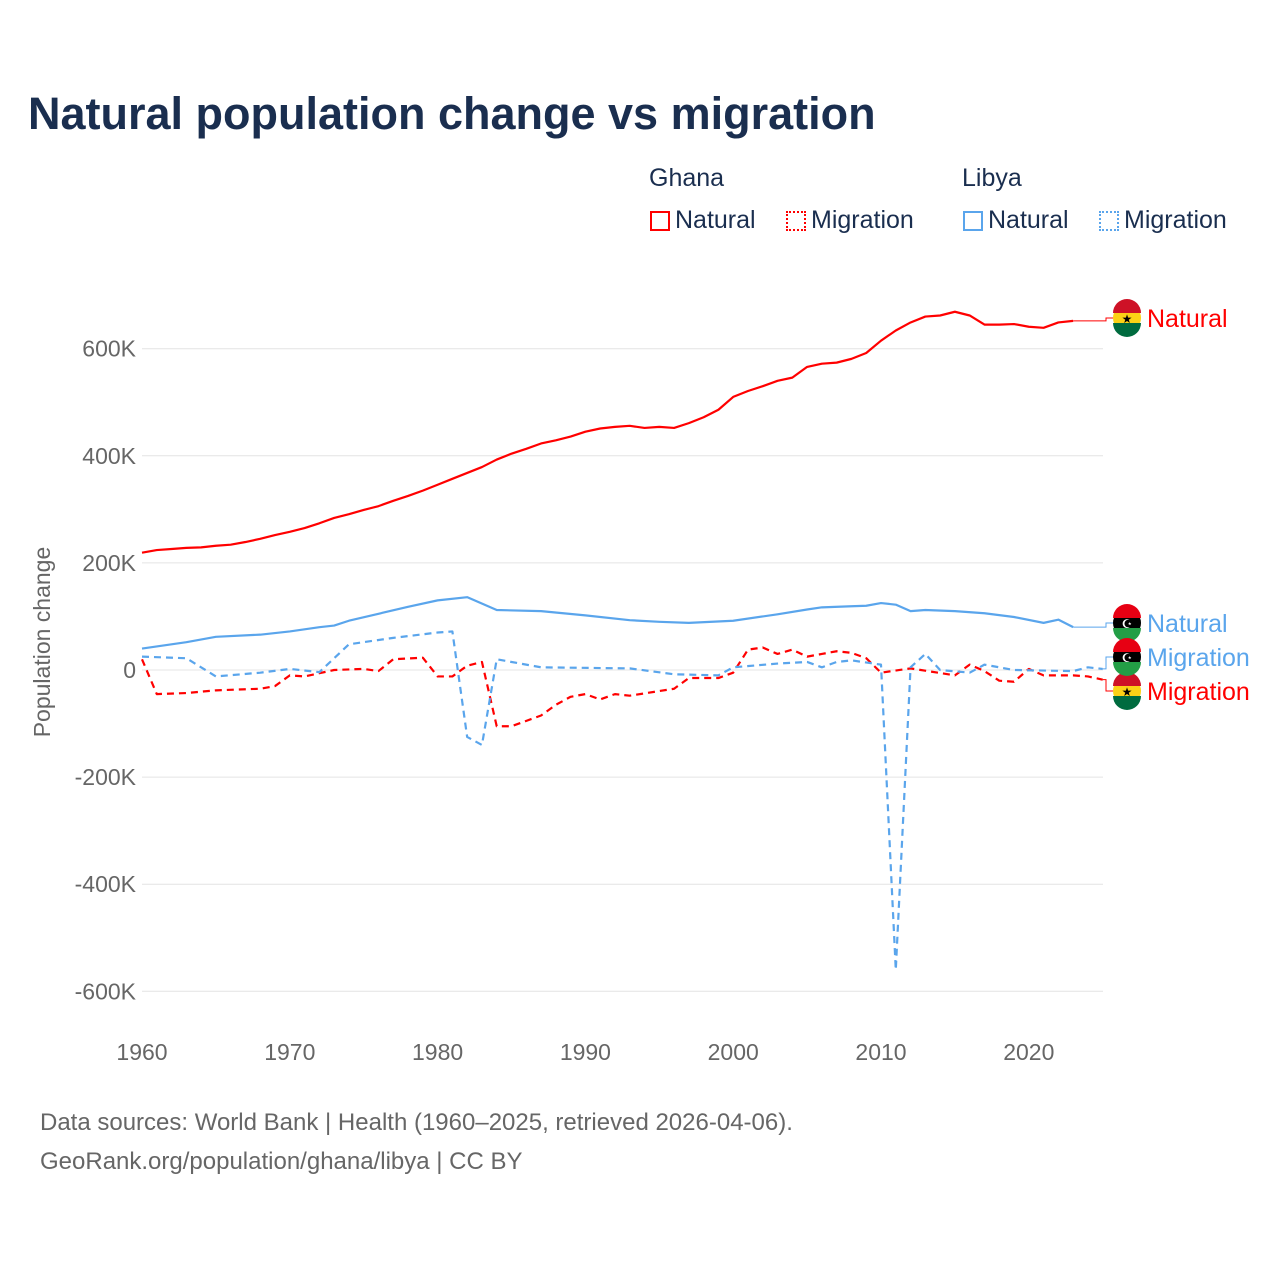 This screenshot has height=1280, width=1280. Describe the element at coordinates (607, 623) in the screenshot. I see `series-libya-natural` at that location.